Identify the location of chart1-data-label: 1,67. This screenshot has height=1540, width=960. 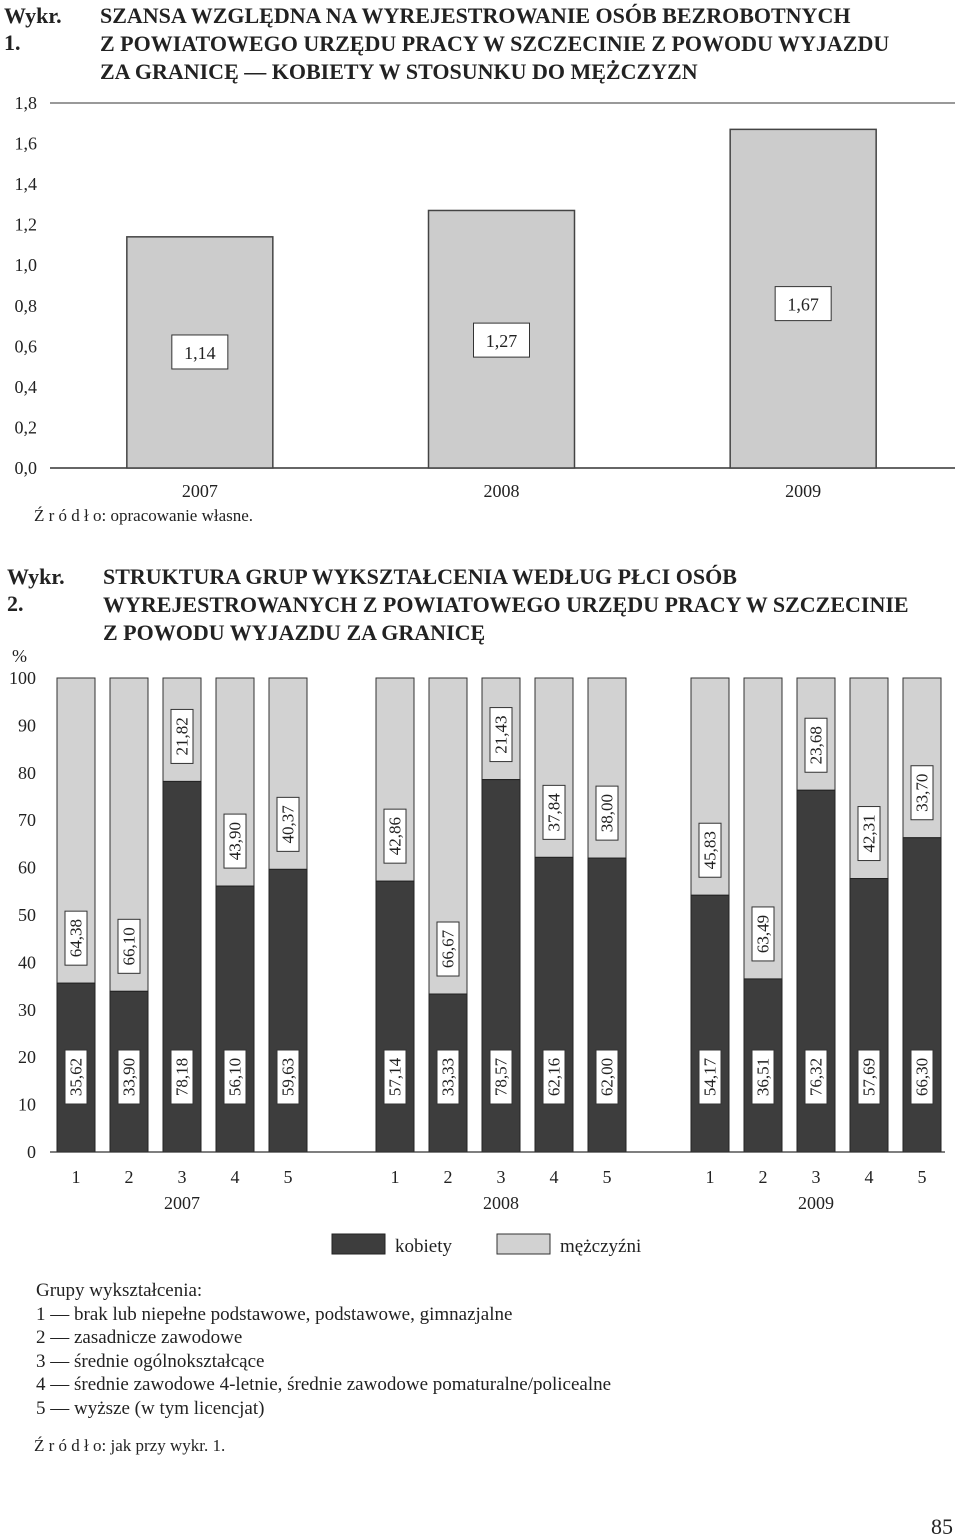
(803, 305).